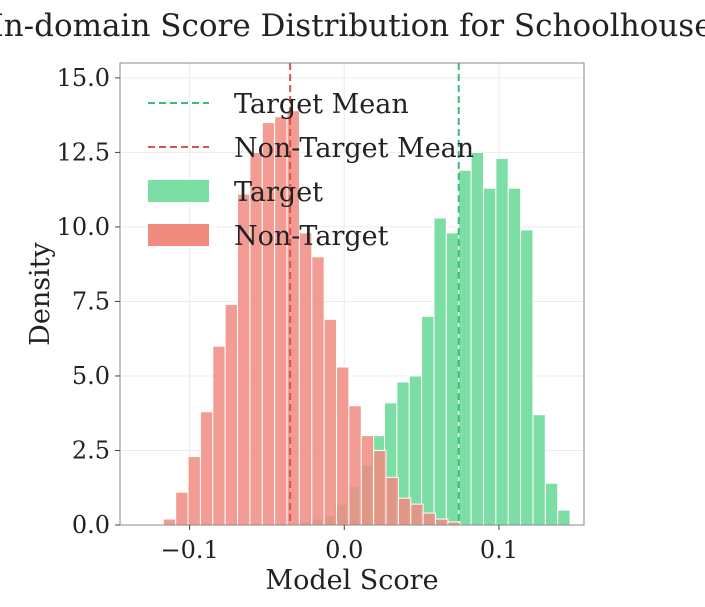  Describe the element at coordinates (354, 148) in the screenshot. I see `legend-label: Non-Target Mean` at that location.